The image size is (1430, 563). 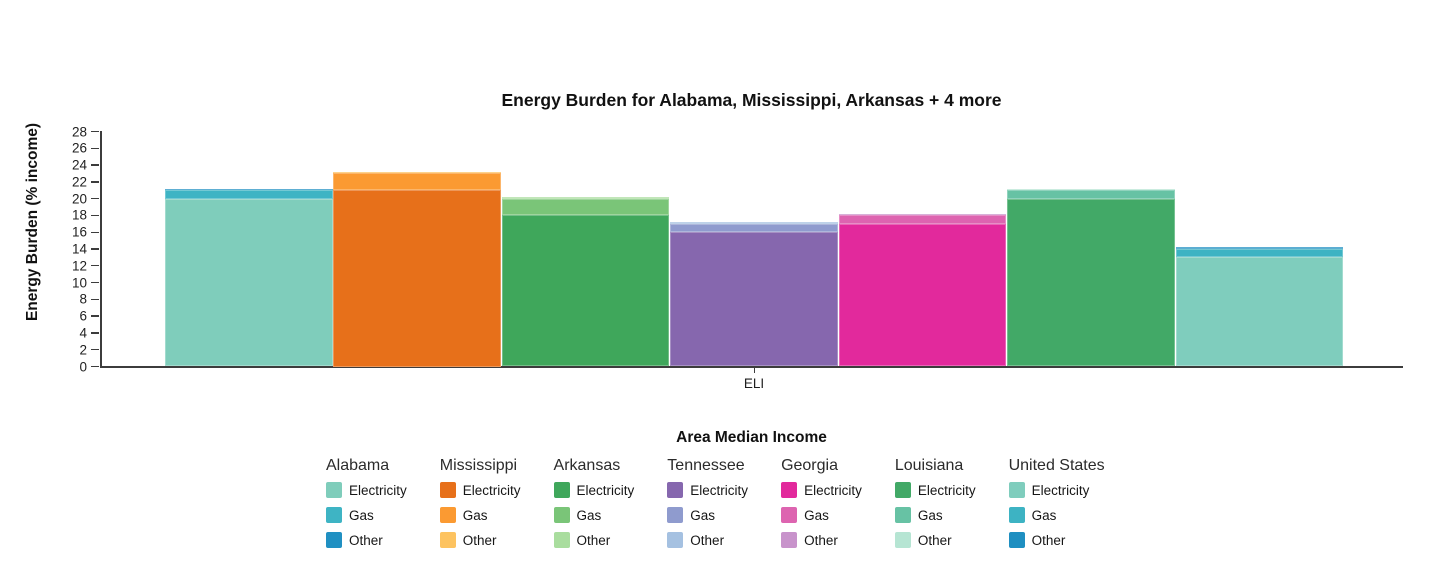 I want to click on legend-state-name: Tennessee, so click(x=706, y=465).